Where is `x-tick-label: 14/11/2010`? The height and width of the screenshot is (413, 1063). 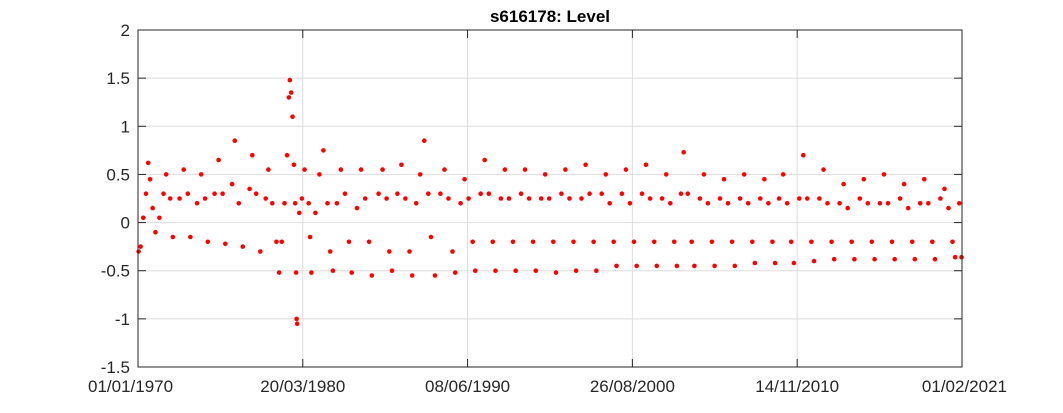
x-tick-label: 14/11/2010 is located at coordinates (797, 386).